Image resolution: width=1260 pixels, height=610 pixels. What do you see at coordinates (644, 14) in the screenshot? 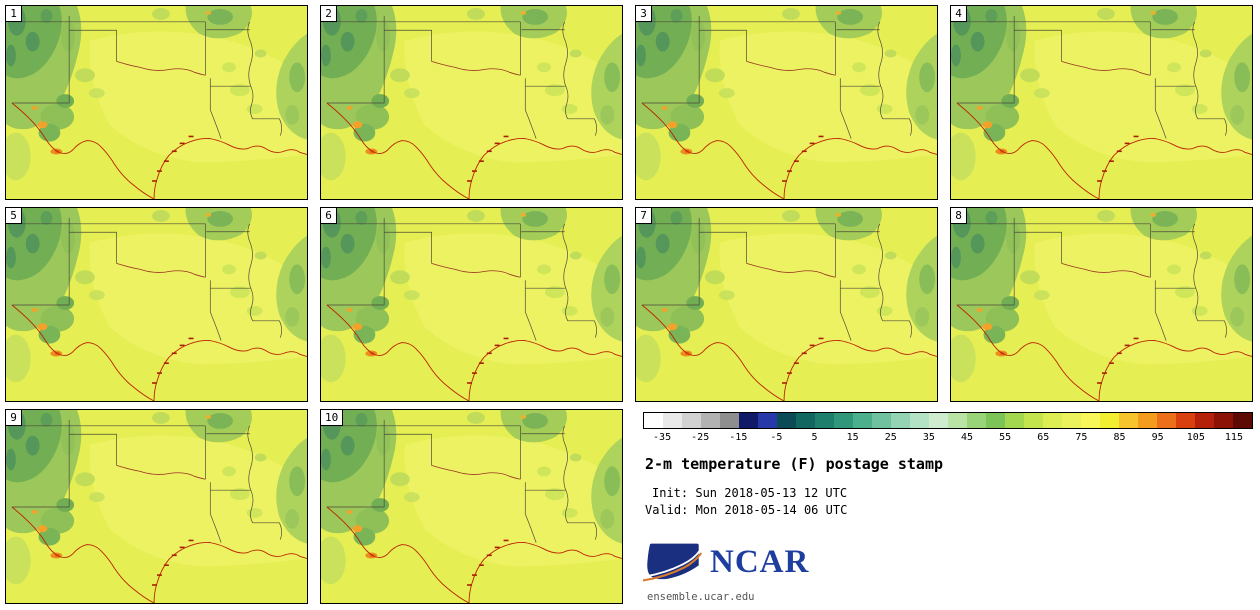
I see `panel-label: 3` at bounding box center [644, 14].